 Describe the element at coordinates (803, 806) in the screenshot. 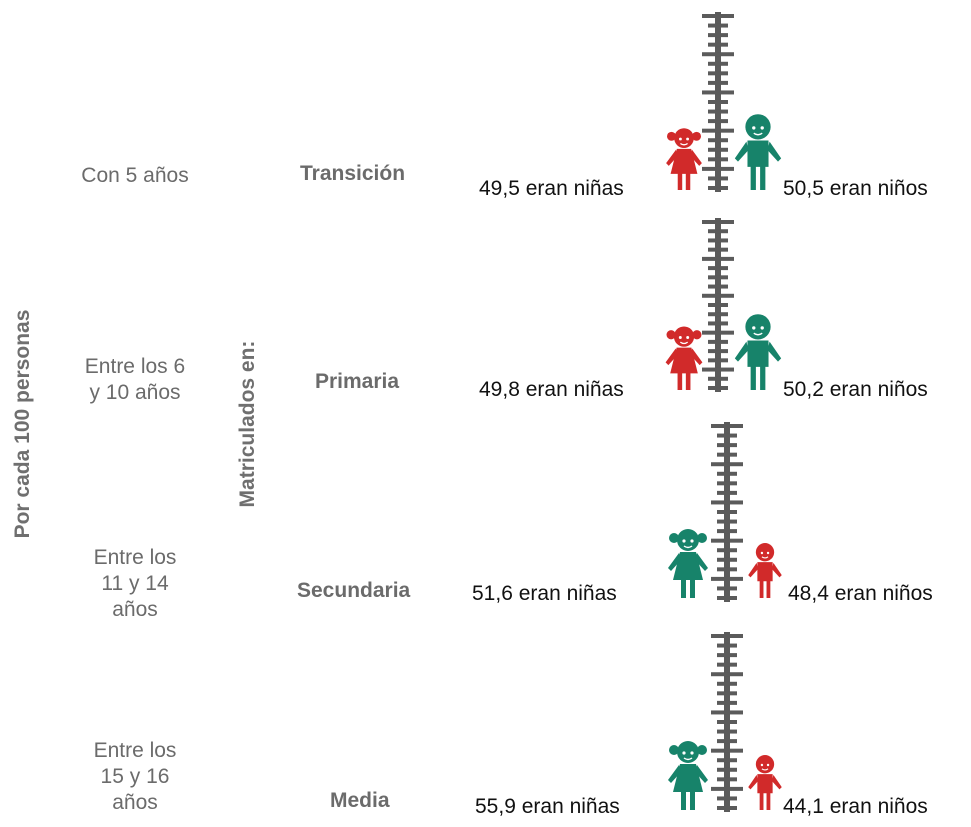

I see `boys-value: 44,1` at that location.